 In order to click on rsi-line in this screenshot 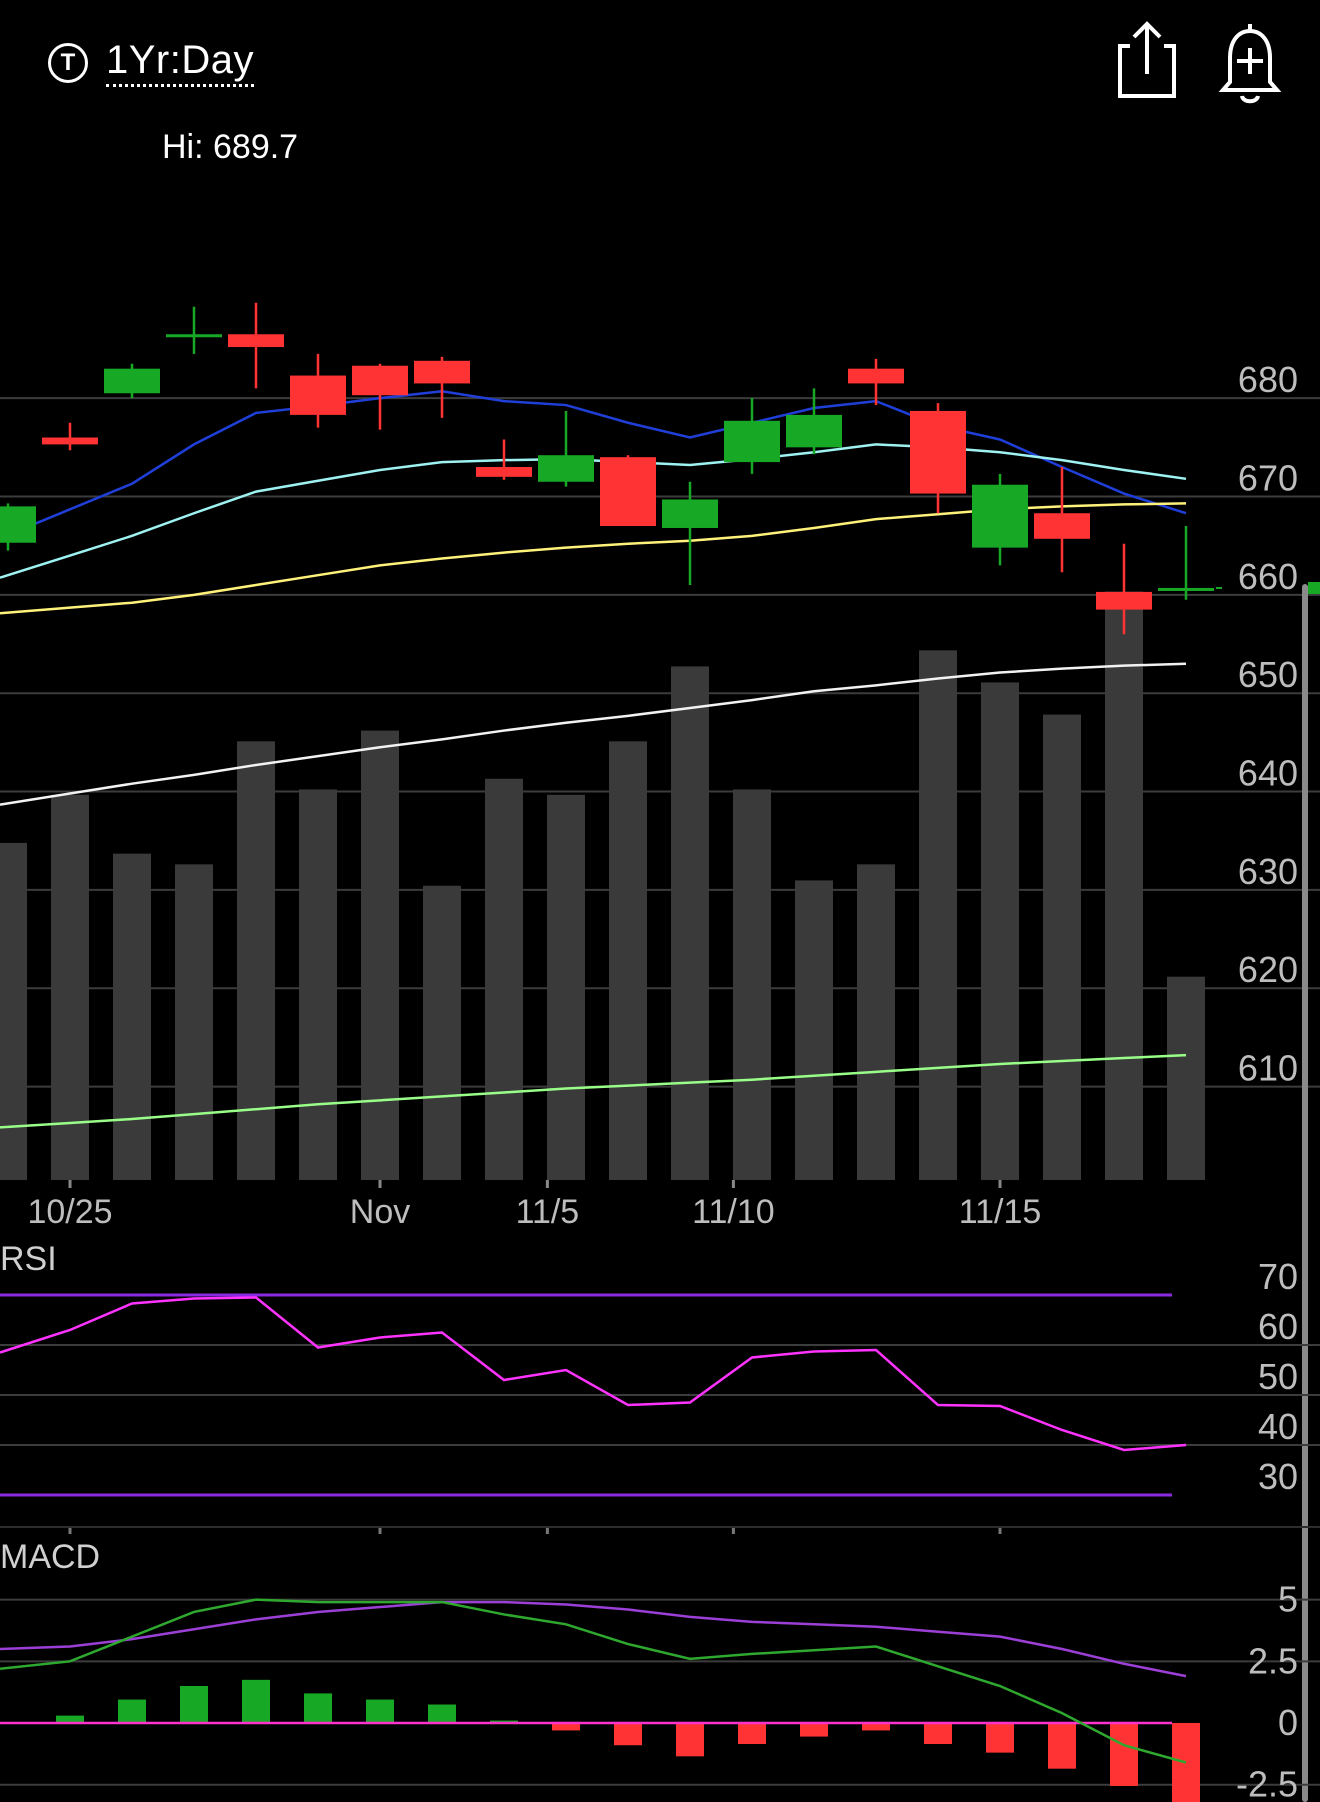, I will do `click(593, 1374)`.